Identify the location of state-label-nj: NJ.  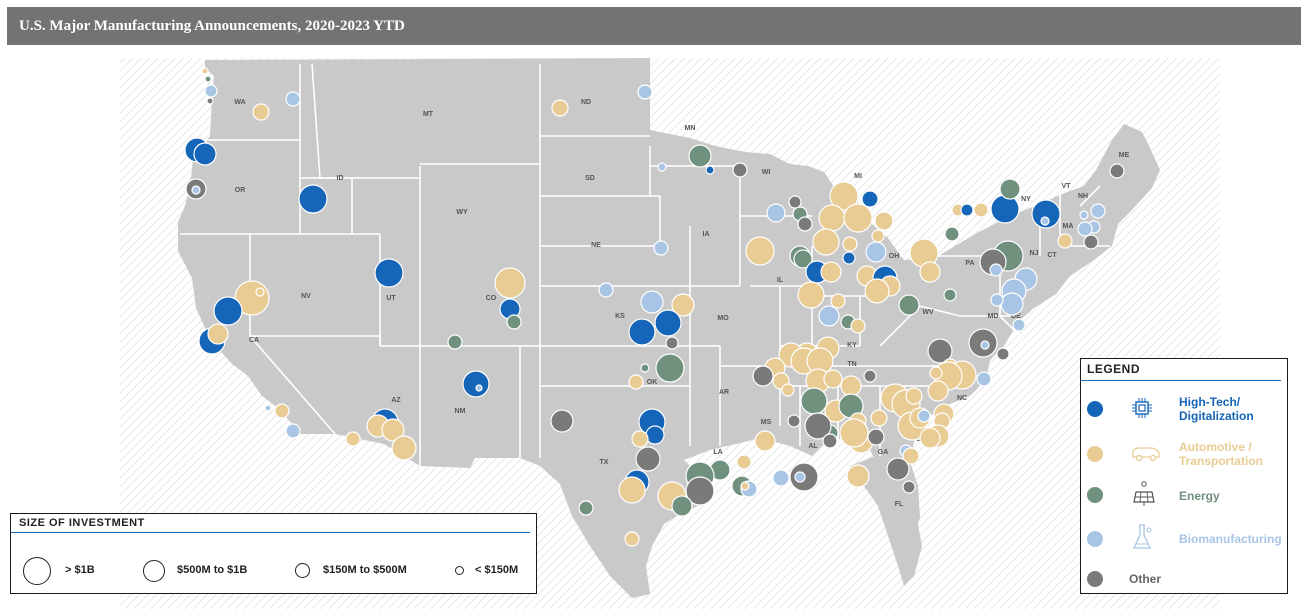
(1034, 253).